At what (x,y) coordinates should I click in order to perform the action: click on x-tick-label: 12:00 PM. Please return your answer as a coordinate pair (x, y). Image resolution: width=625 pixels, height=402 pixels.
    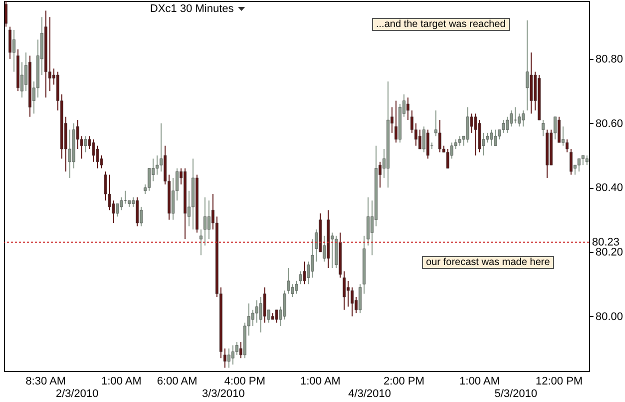
    Looking at the image, I should click on (559, 382).